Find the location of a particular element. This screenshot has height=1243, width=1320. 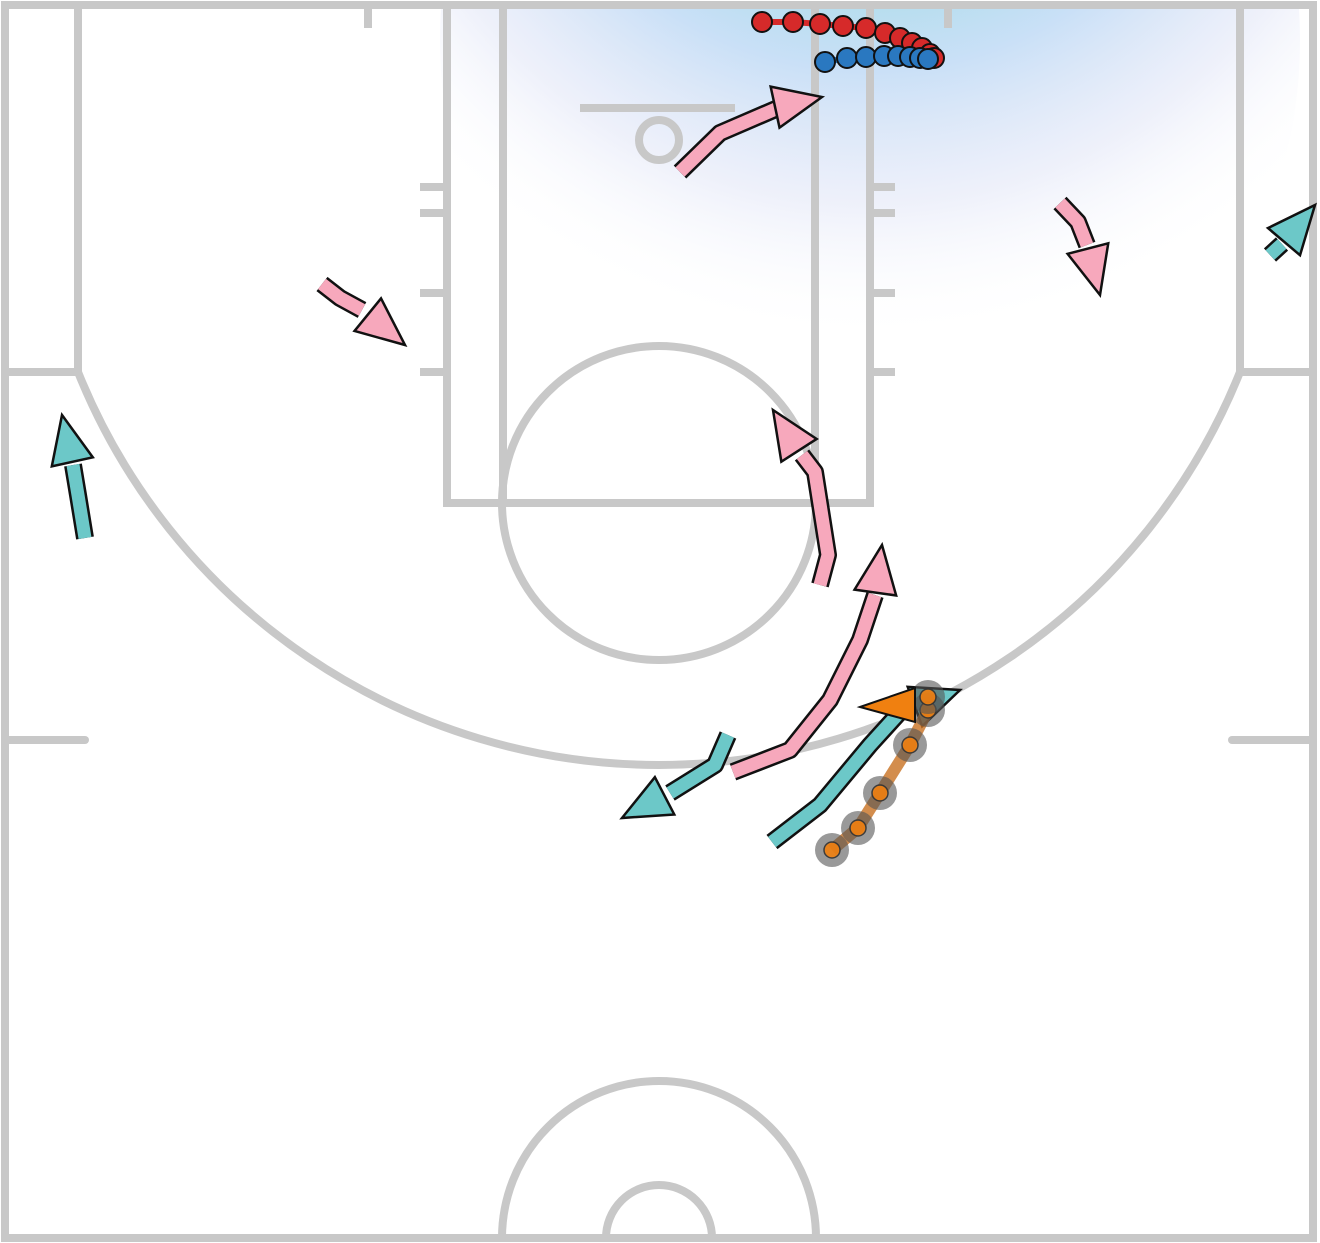

lane is located at coordinates (658, 254).